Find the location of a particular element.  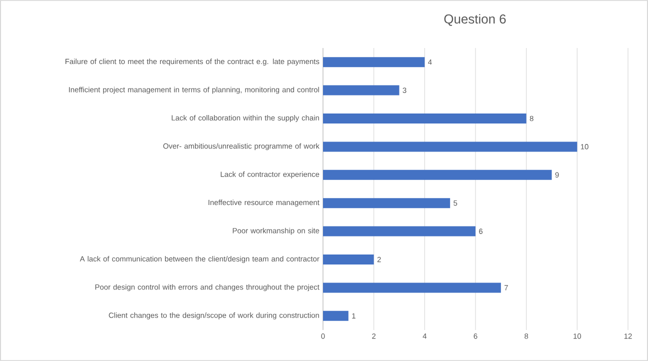

chart-title: Question 6 is located at coordinates (475, 20).